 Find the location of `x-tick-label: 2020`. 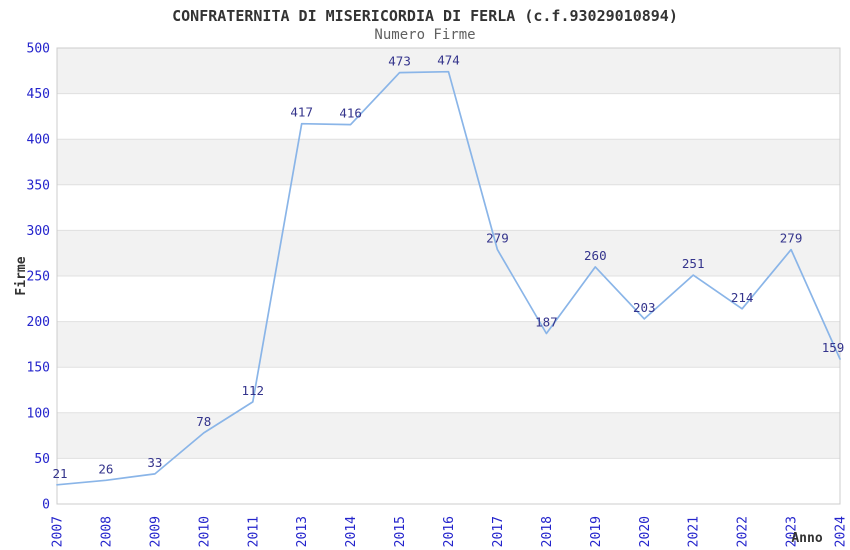

x-tick-label: 2020 is located at coordinates (645, 531).